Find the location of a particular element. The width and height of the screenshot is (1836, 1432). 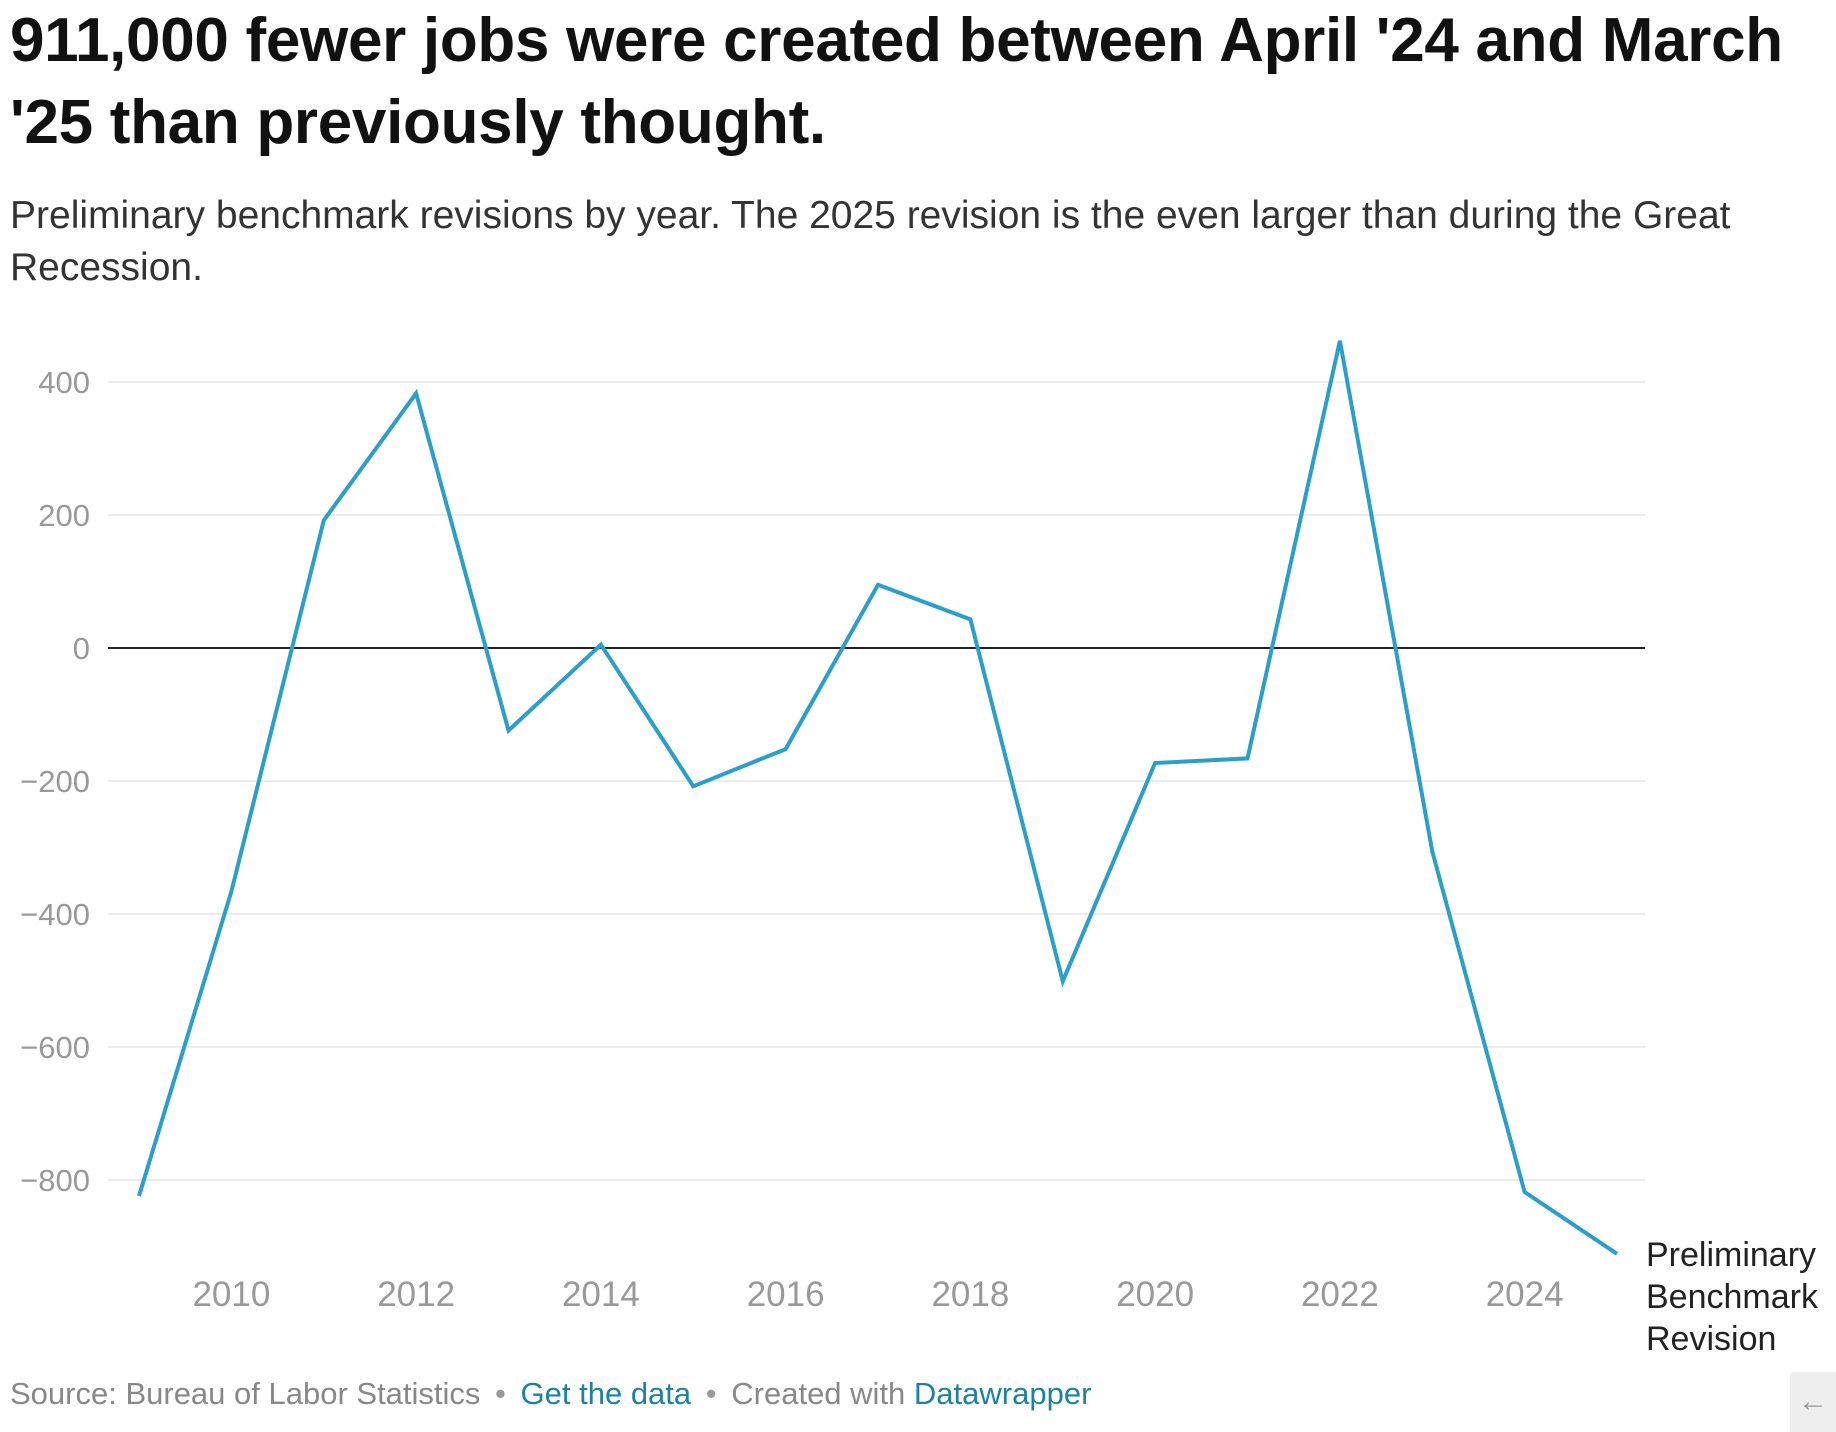

datawrapper-link: Datawrapper is located at coordinates (1002, 1393).